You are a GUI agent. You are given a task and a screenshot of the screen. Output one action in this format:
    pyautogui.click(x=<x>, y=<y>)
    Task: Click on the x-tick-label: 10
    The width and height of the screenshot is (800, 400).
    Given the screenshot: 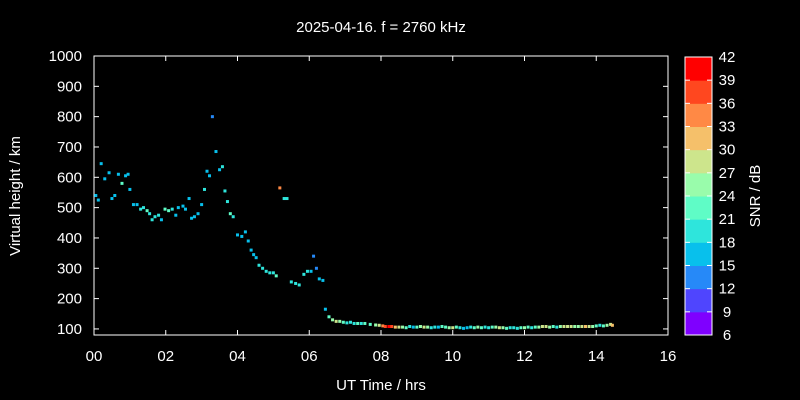 What is the action you would take?
    pyautogui.click(x=452, y=356)
    